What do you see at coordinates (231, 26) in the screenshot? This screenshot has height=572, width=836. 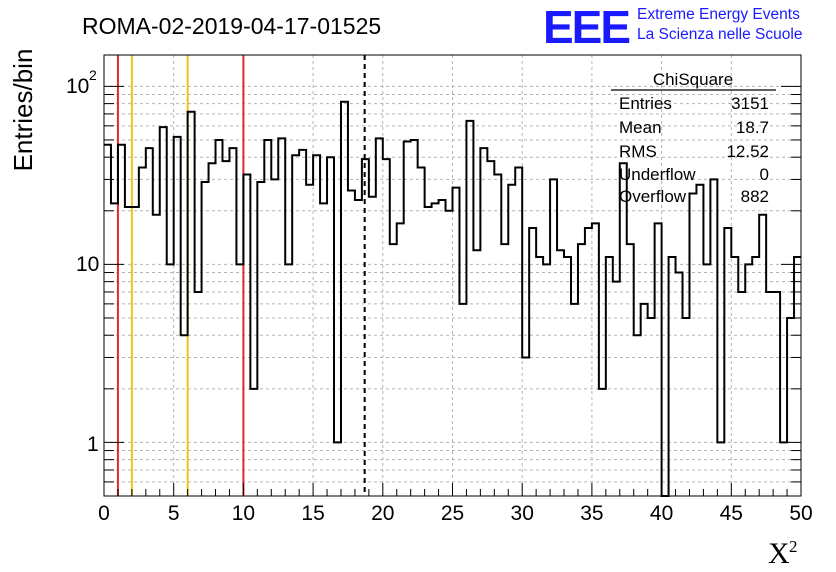 I see `chart-title: ROMA-02-2019-04-17-01525` at bounding box center [231, 26].